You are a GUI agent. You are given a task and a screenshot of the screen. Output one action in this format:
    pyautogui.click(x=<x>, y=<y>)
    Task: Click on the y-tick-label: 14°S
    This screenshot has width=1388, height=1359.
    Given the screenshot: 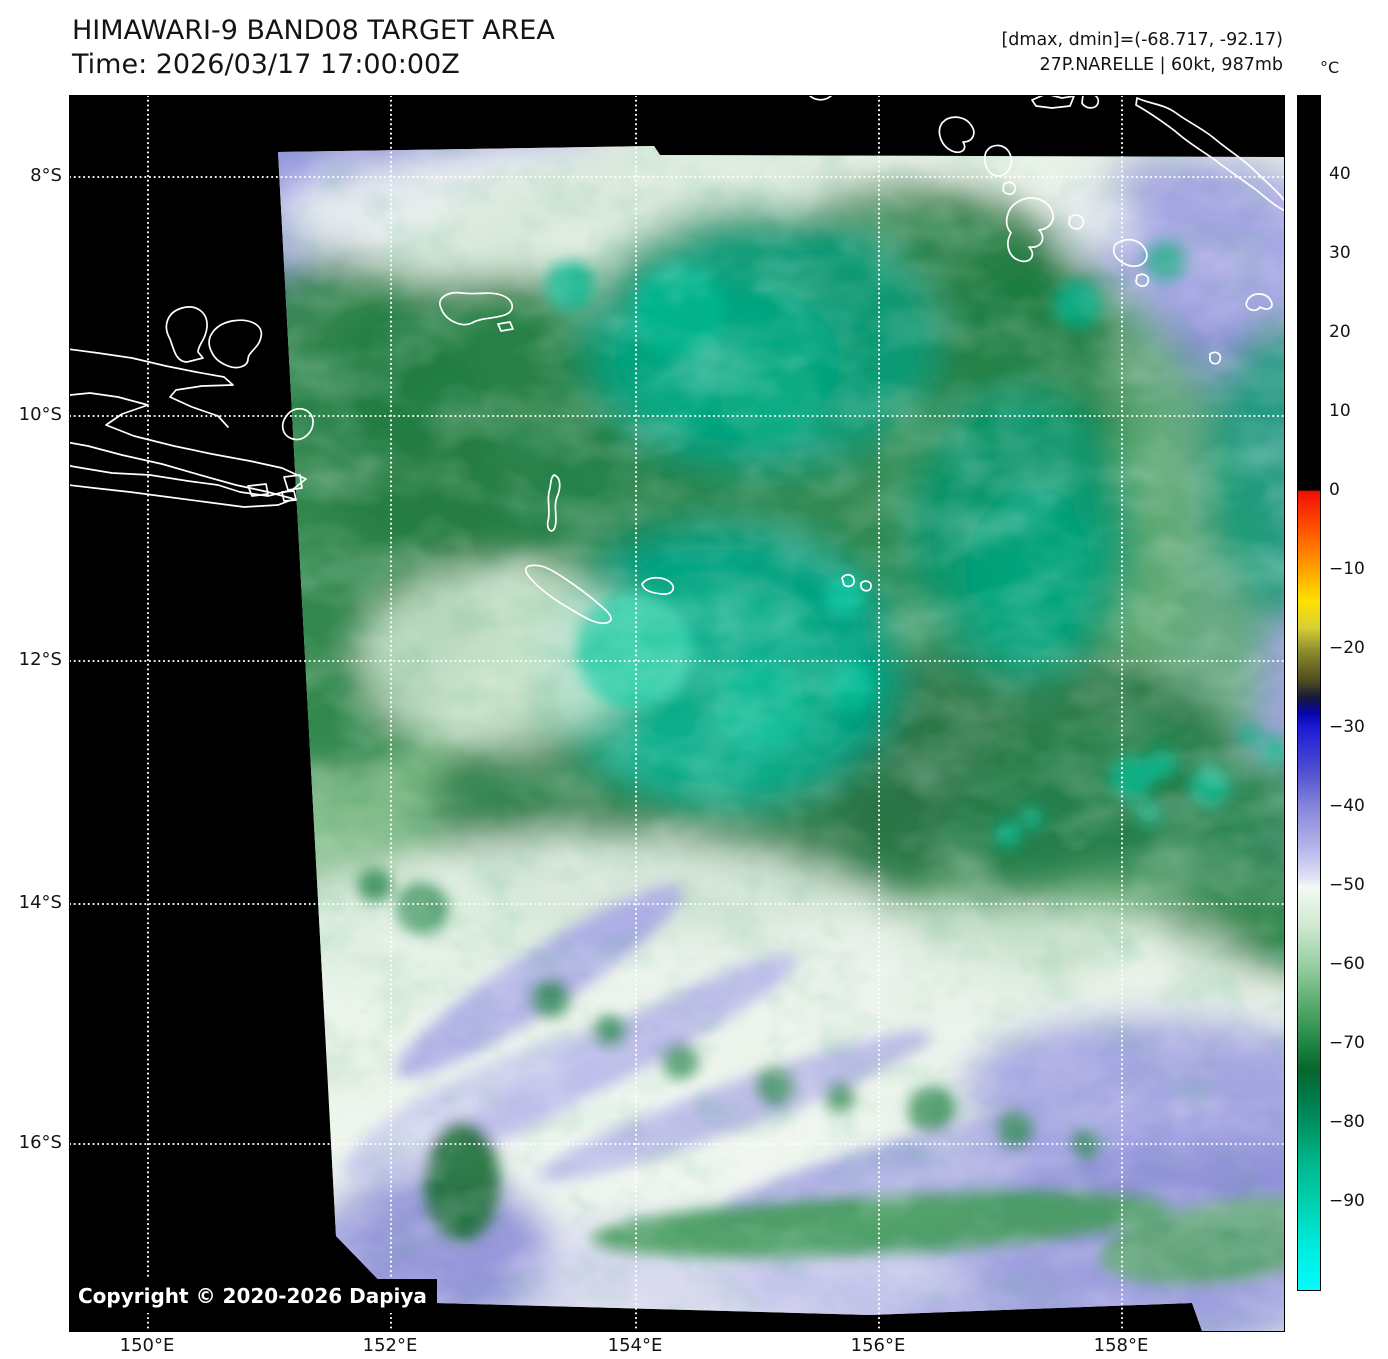 What is the action you would take?
    pyautogui.click(x=40, y=902)
    